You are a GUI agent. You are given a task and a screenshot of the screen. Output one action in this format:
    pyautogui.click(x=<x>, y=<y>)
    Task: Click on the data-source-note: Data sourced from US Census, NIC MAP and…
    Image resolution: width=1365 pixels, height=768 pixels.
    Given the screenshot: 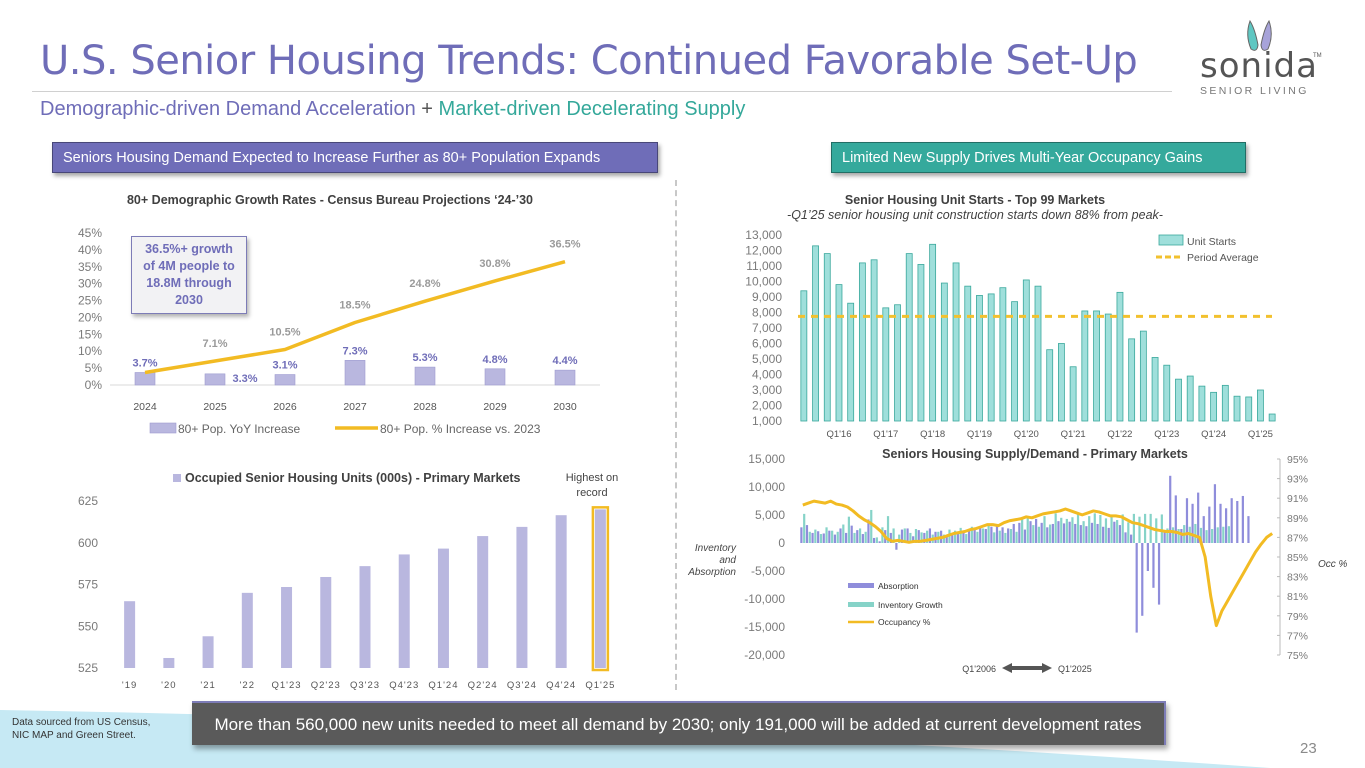 What is the action you would take?
    pyautogui.click(x=97, y=729)
    